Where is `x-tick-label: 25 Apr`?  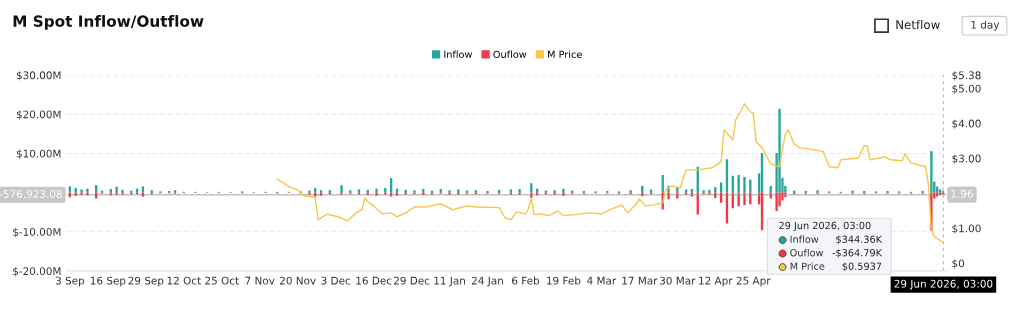
x-tick-label: 25 Apr is located at coordinates (753, 281).